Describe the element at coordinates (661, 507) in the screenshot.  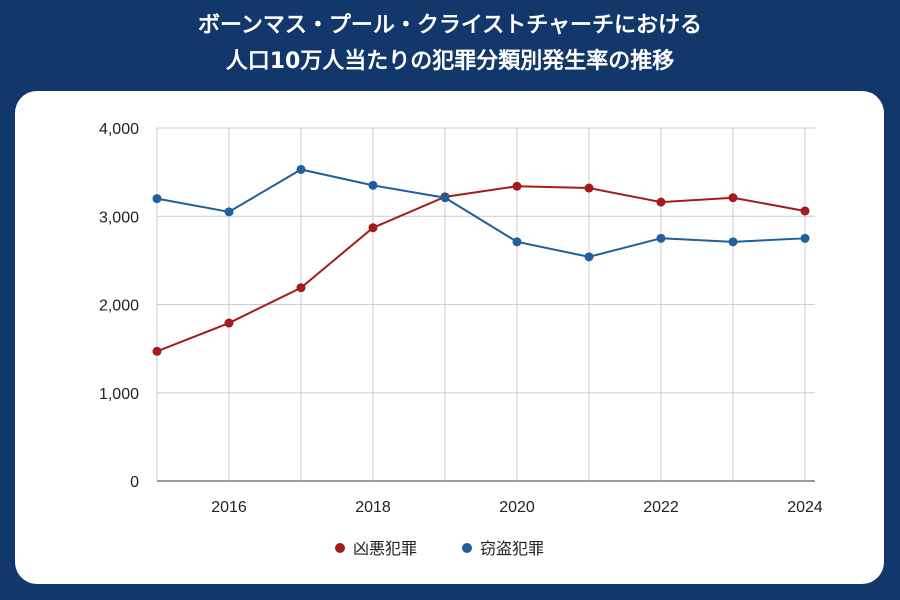
I see `x-tick-label: 2022` at that location.